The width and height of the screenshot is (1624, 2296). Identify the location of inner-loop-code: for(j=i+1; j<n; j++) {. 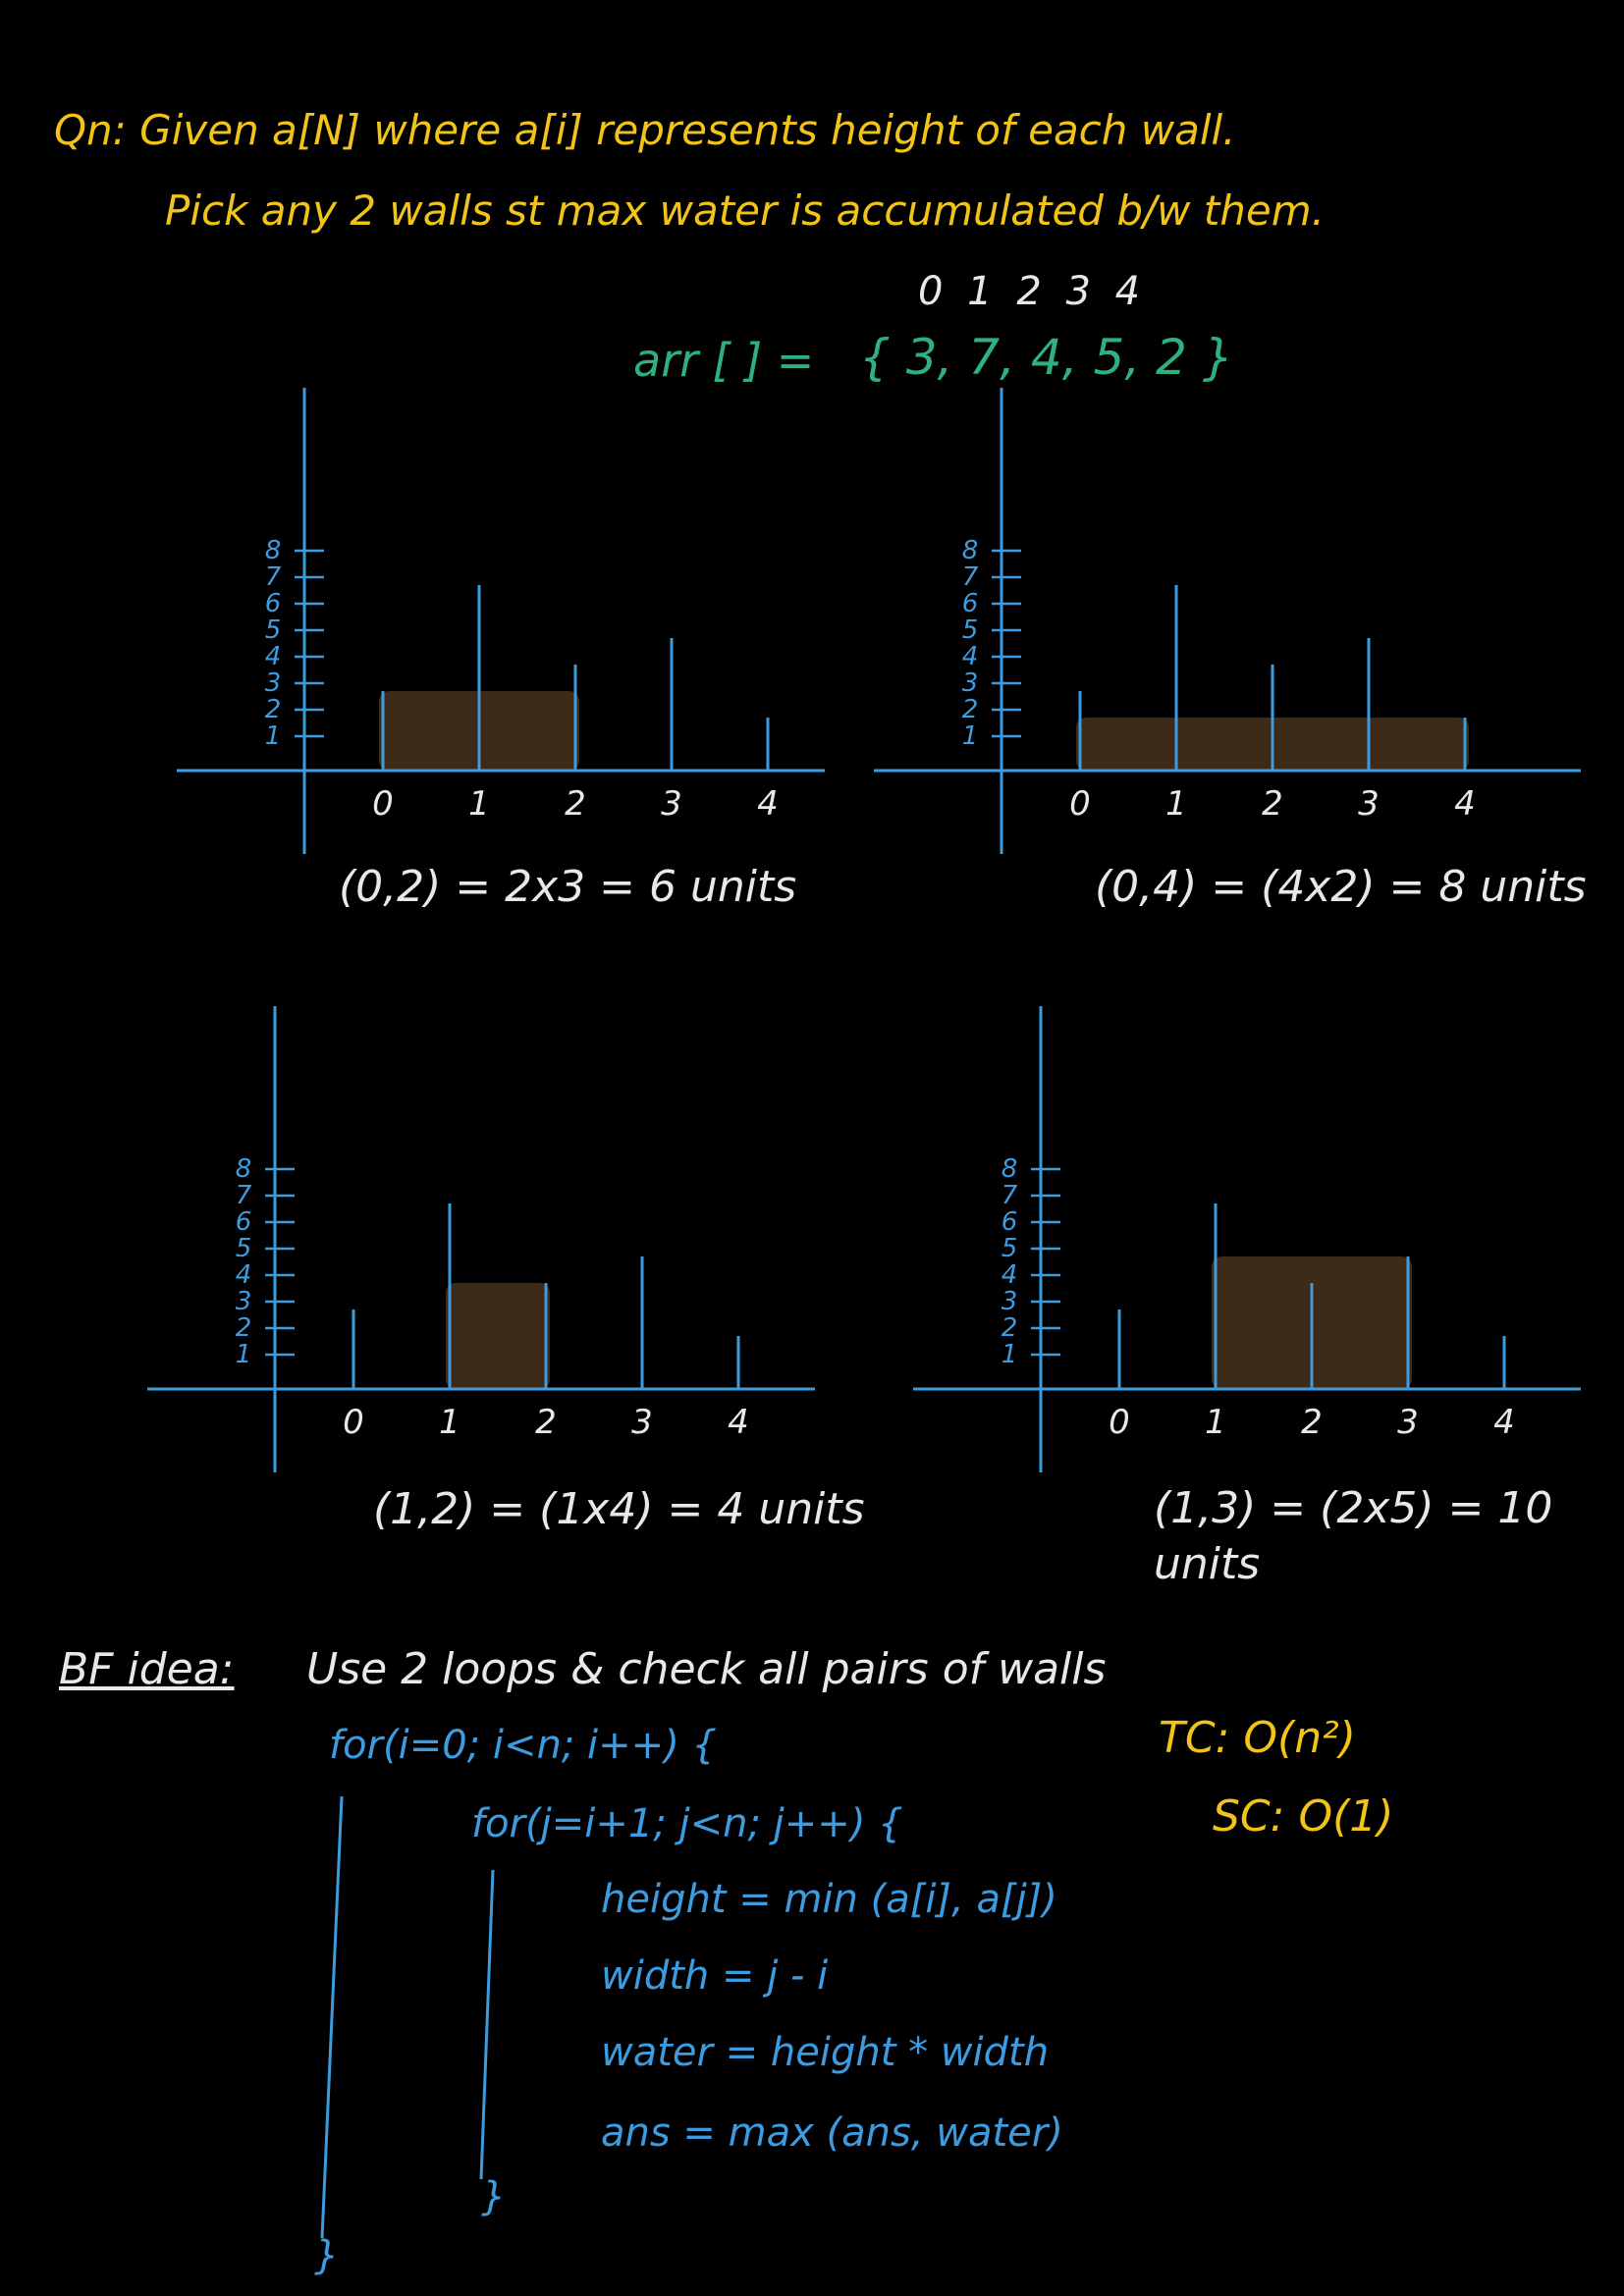
(687, 1824).